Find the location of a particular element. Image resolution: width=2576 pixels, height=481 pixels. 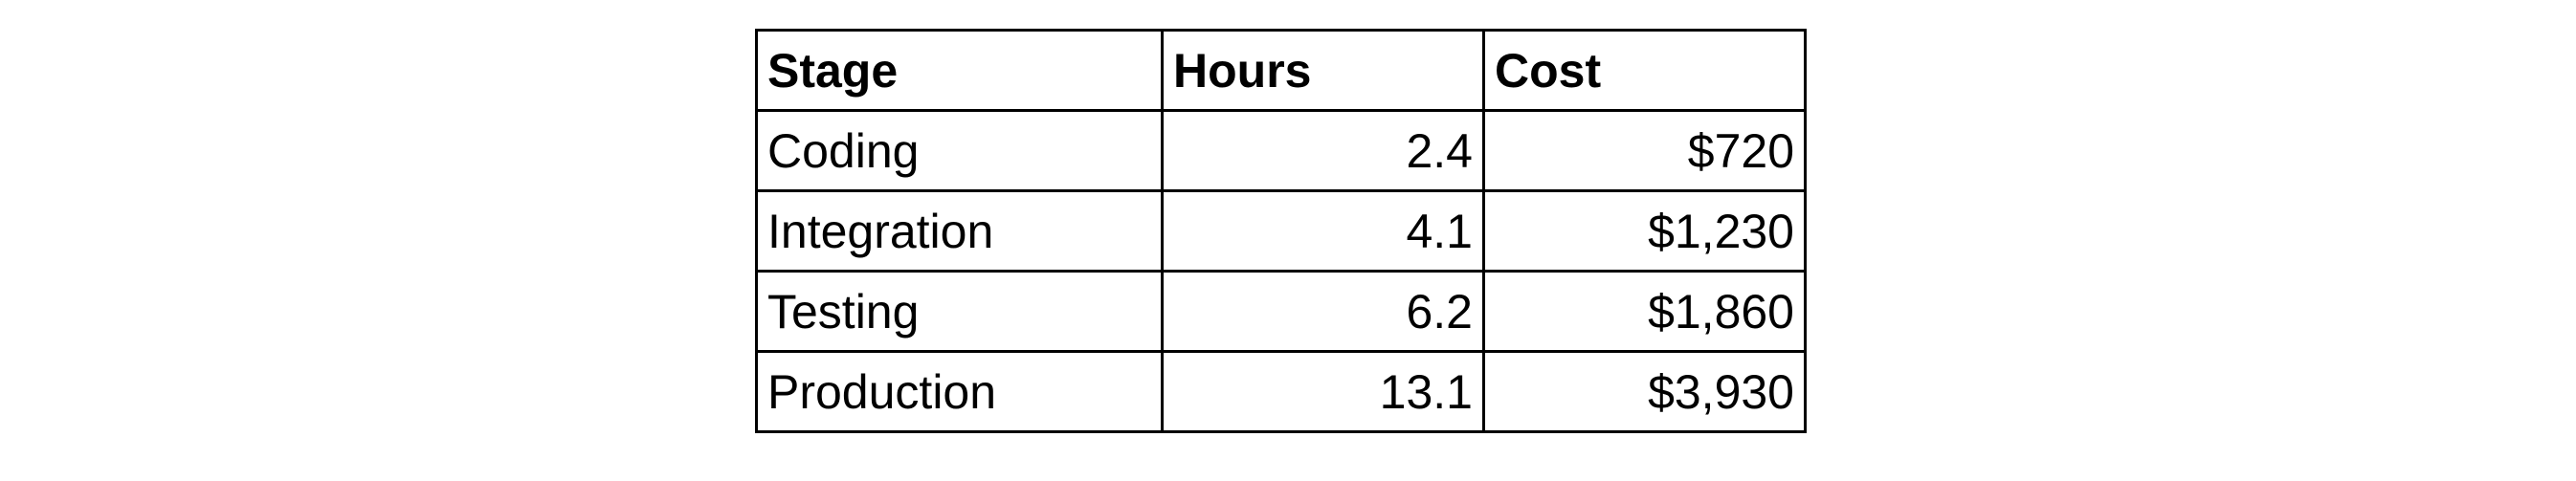

cost-cell: $3,930 is located at coordinates (1644, 391).